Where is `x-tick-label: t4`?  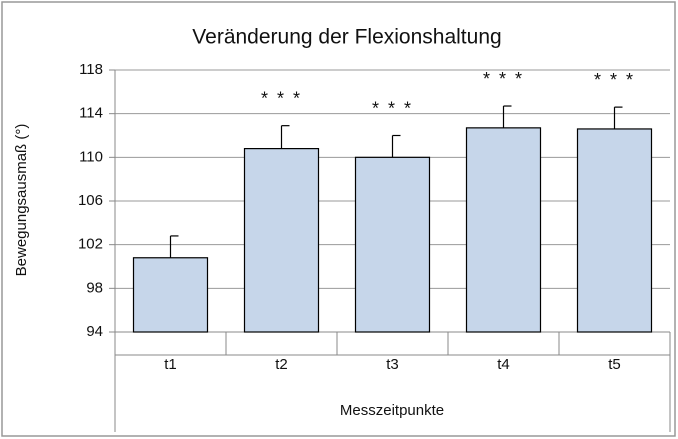
x-tick-label: t4 is located at coordinates (503, 364).